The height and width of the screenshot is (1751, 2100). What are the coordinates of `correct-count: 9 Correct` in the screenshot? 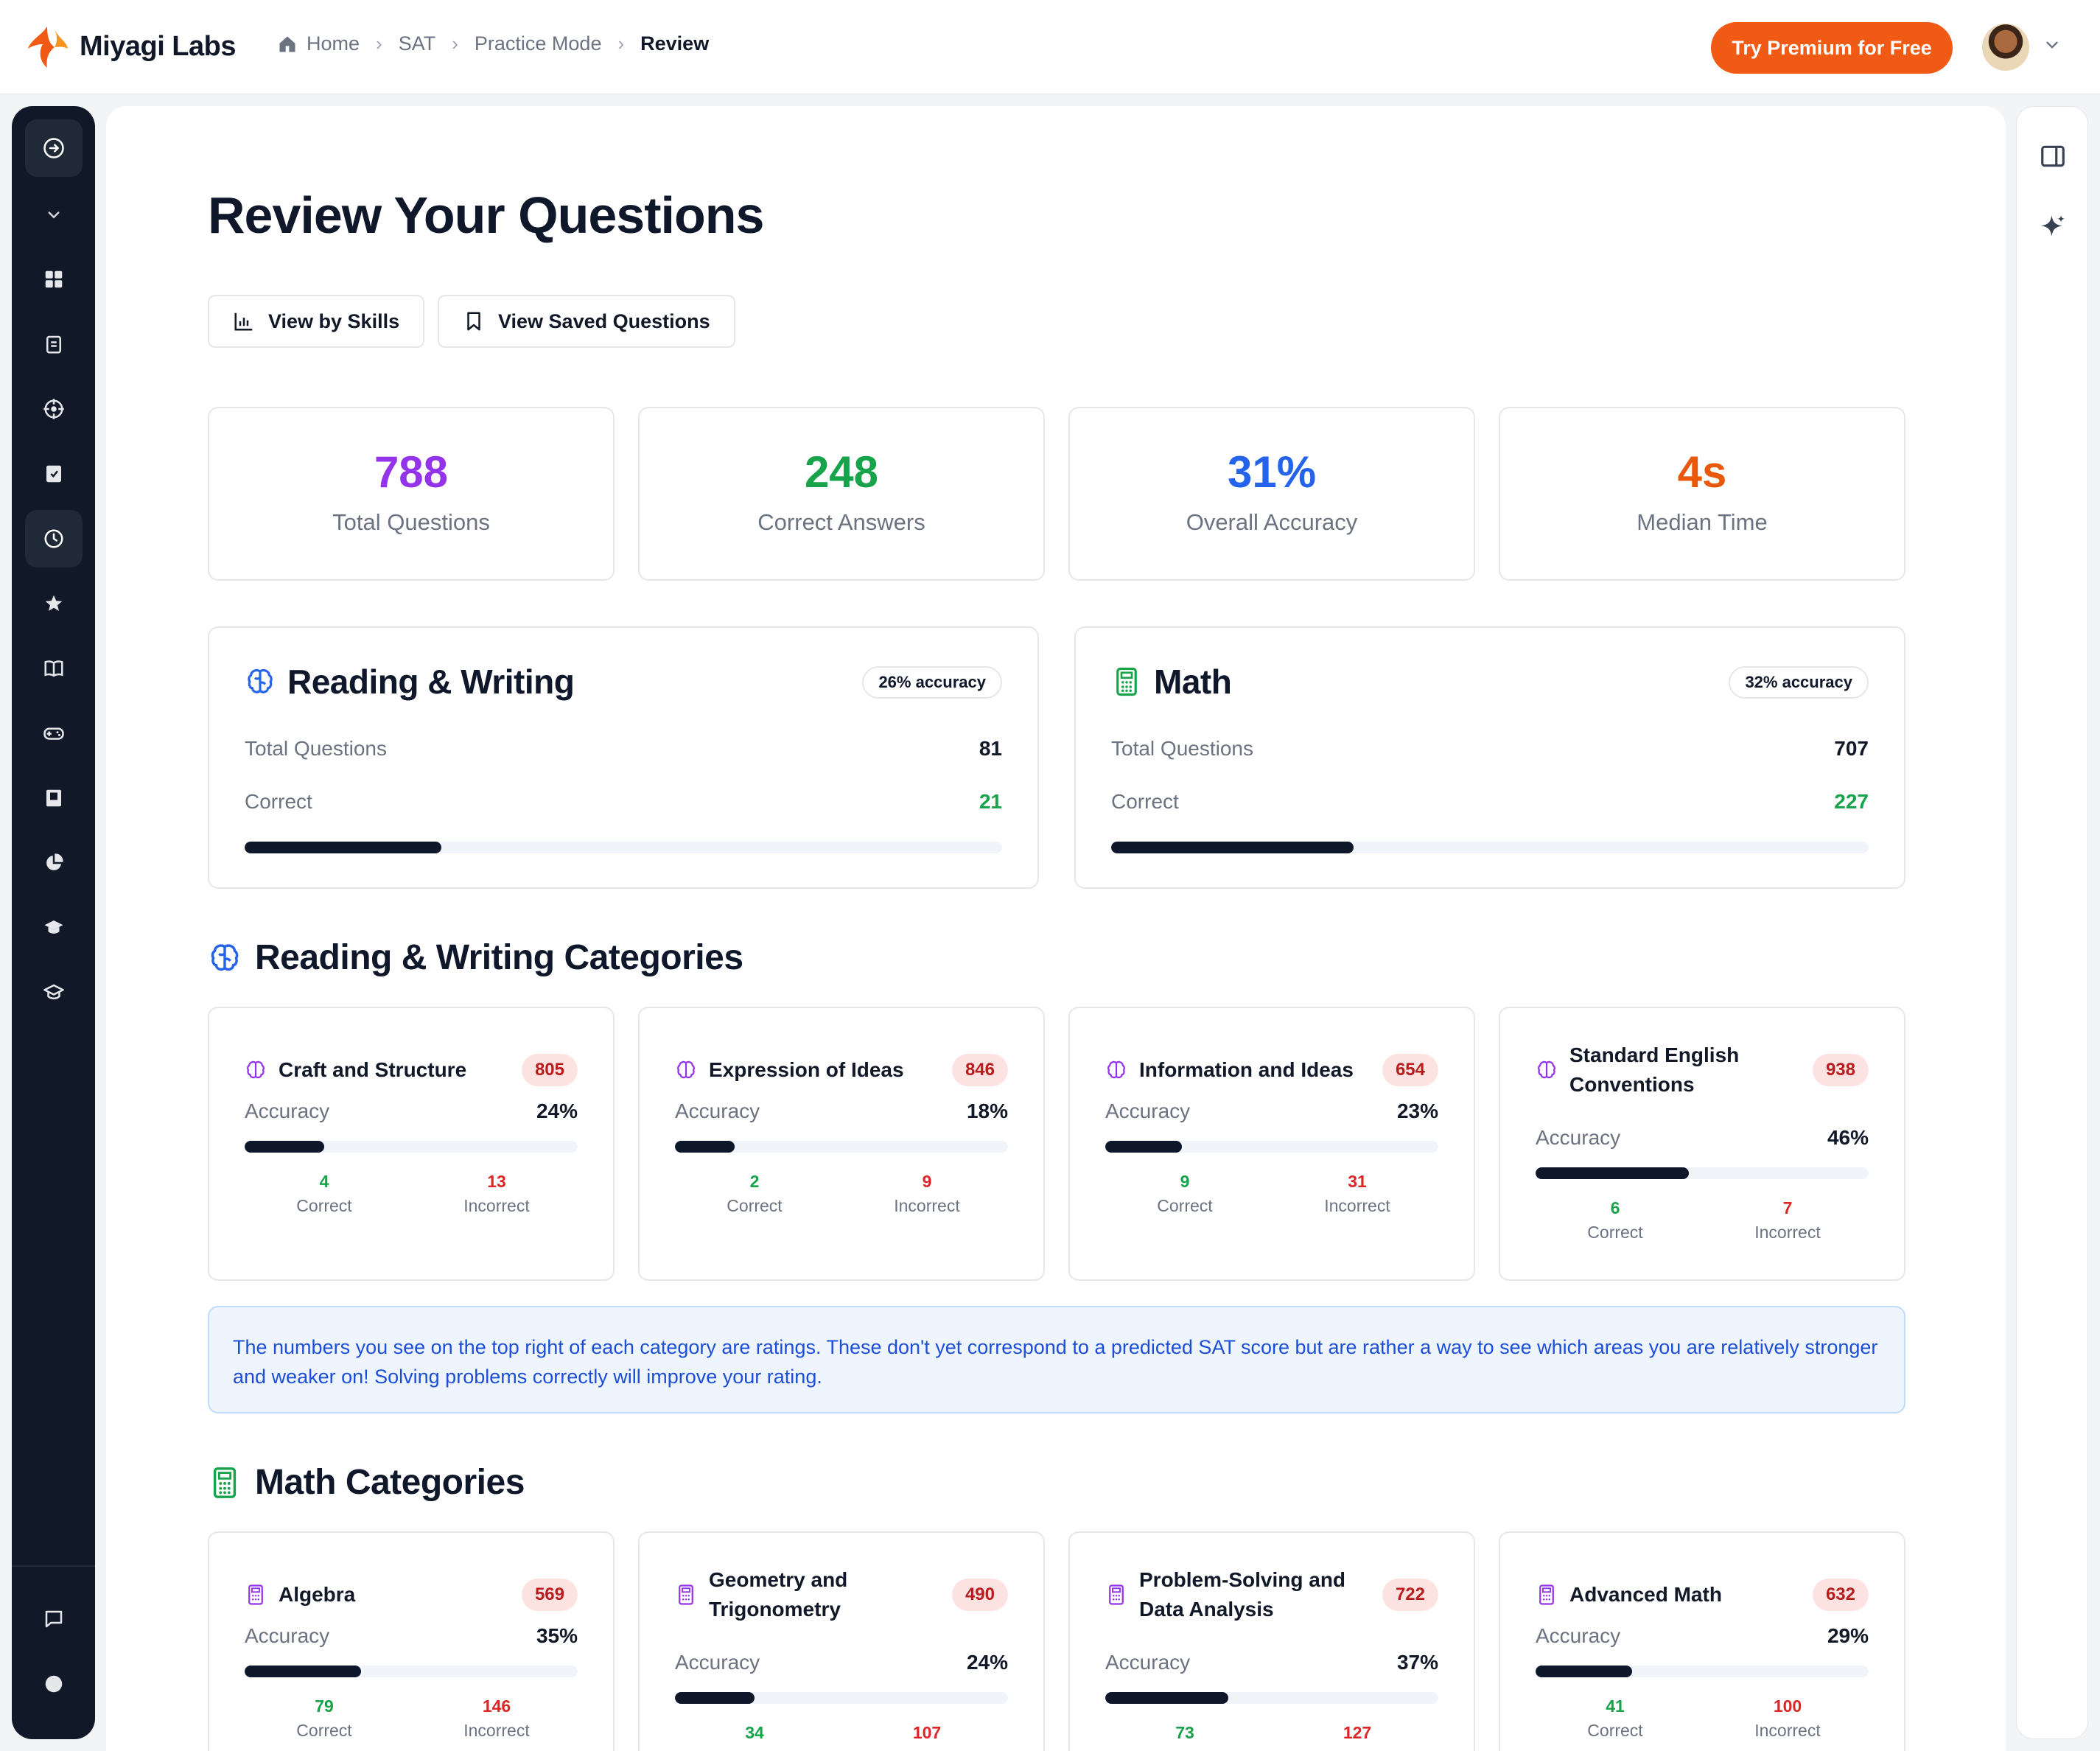 It's located at (1185, 1194).